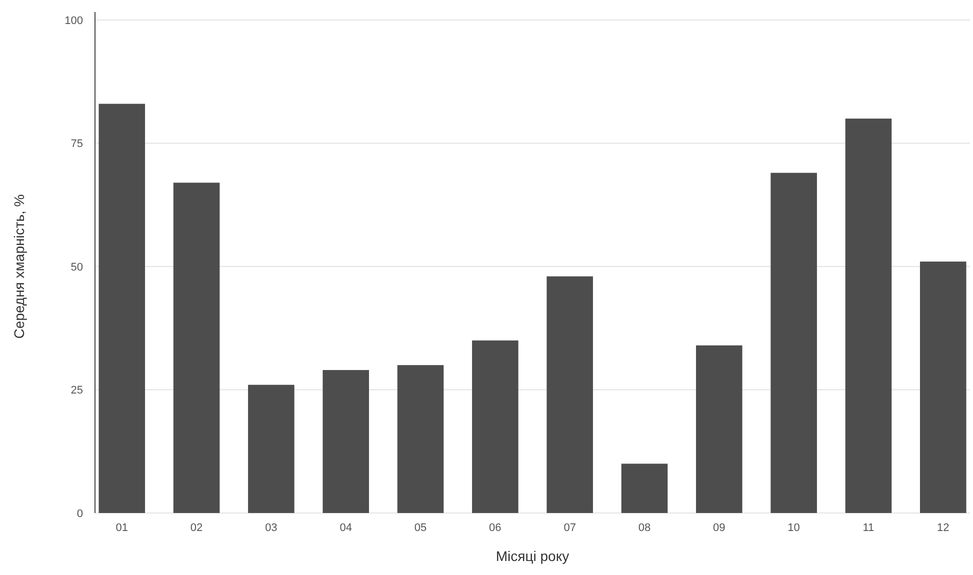 The width and height of the screenshot is (973, 575). What do you see at coordinates (76, 144) in the screenshot?
I see `y-tick-label: 75` at bounding box center [76, 144].